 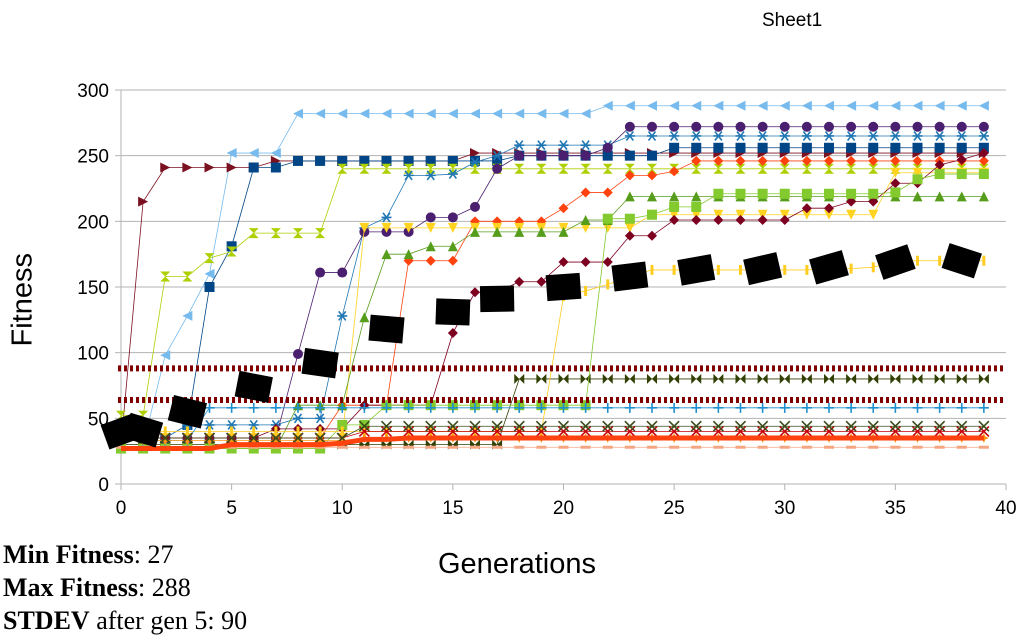 What do you see at coordinates (234, 620) in the screenshot?
I see `stat-value: 90` at bounding box center [234, 620].